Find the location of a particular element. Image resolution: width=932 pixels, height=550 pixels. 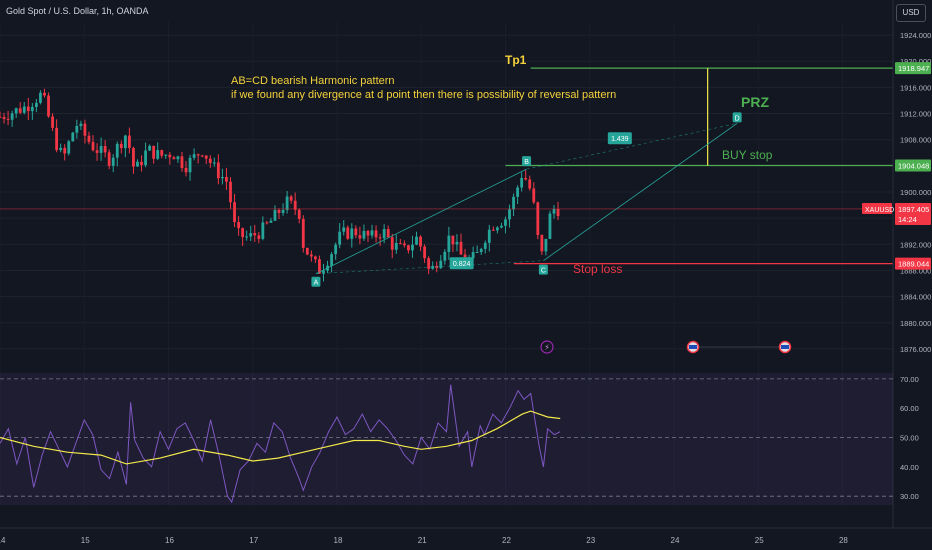

ratio-label-2-bg is located at coordinates (619, 138).